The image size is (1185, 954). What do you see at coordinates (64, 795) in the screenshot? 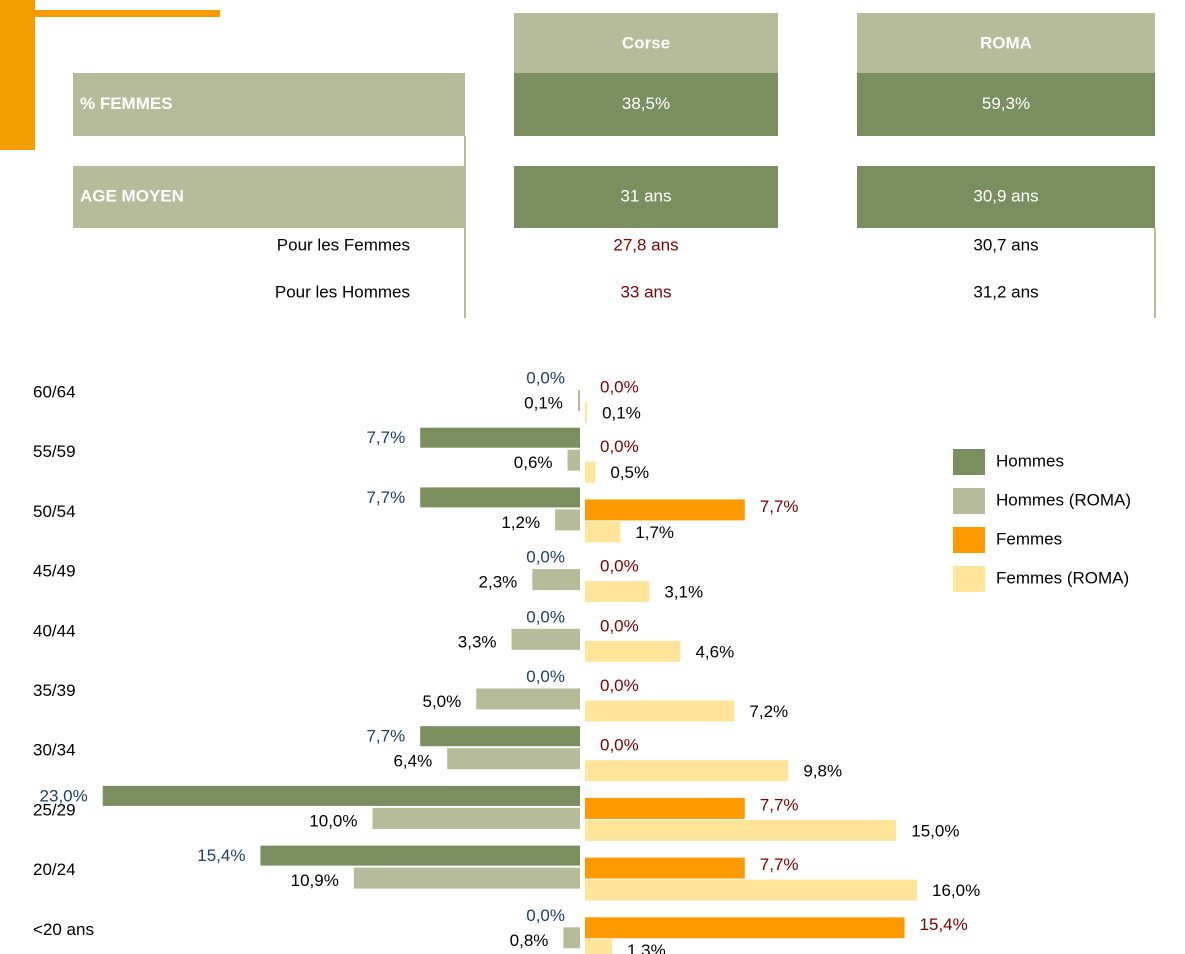
I see `value-label: 23,0%` at bounding box center [64, 795].